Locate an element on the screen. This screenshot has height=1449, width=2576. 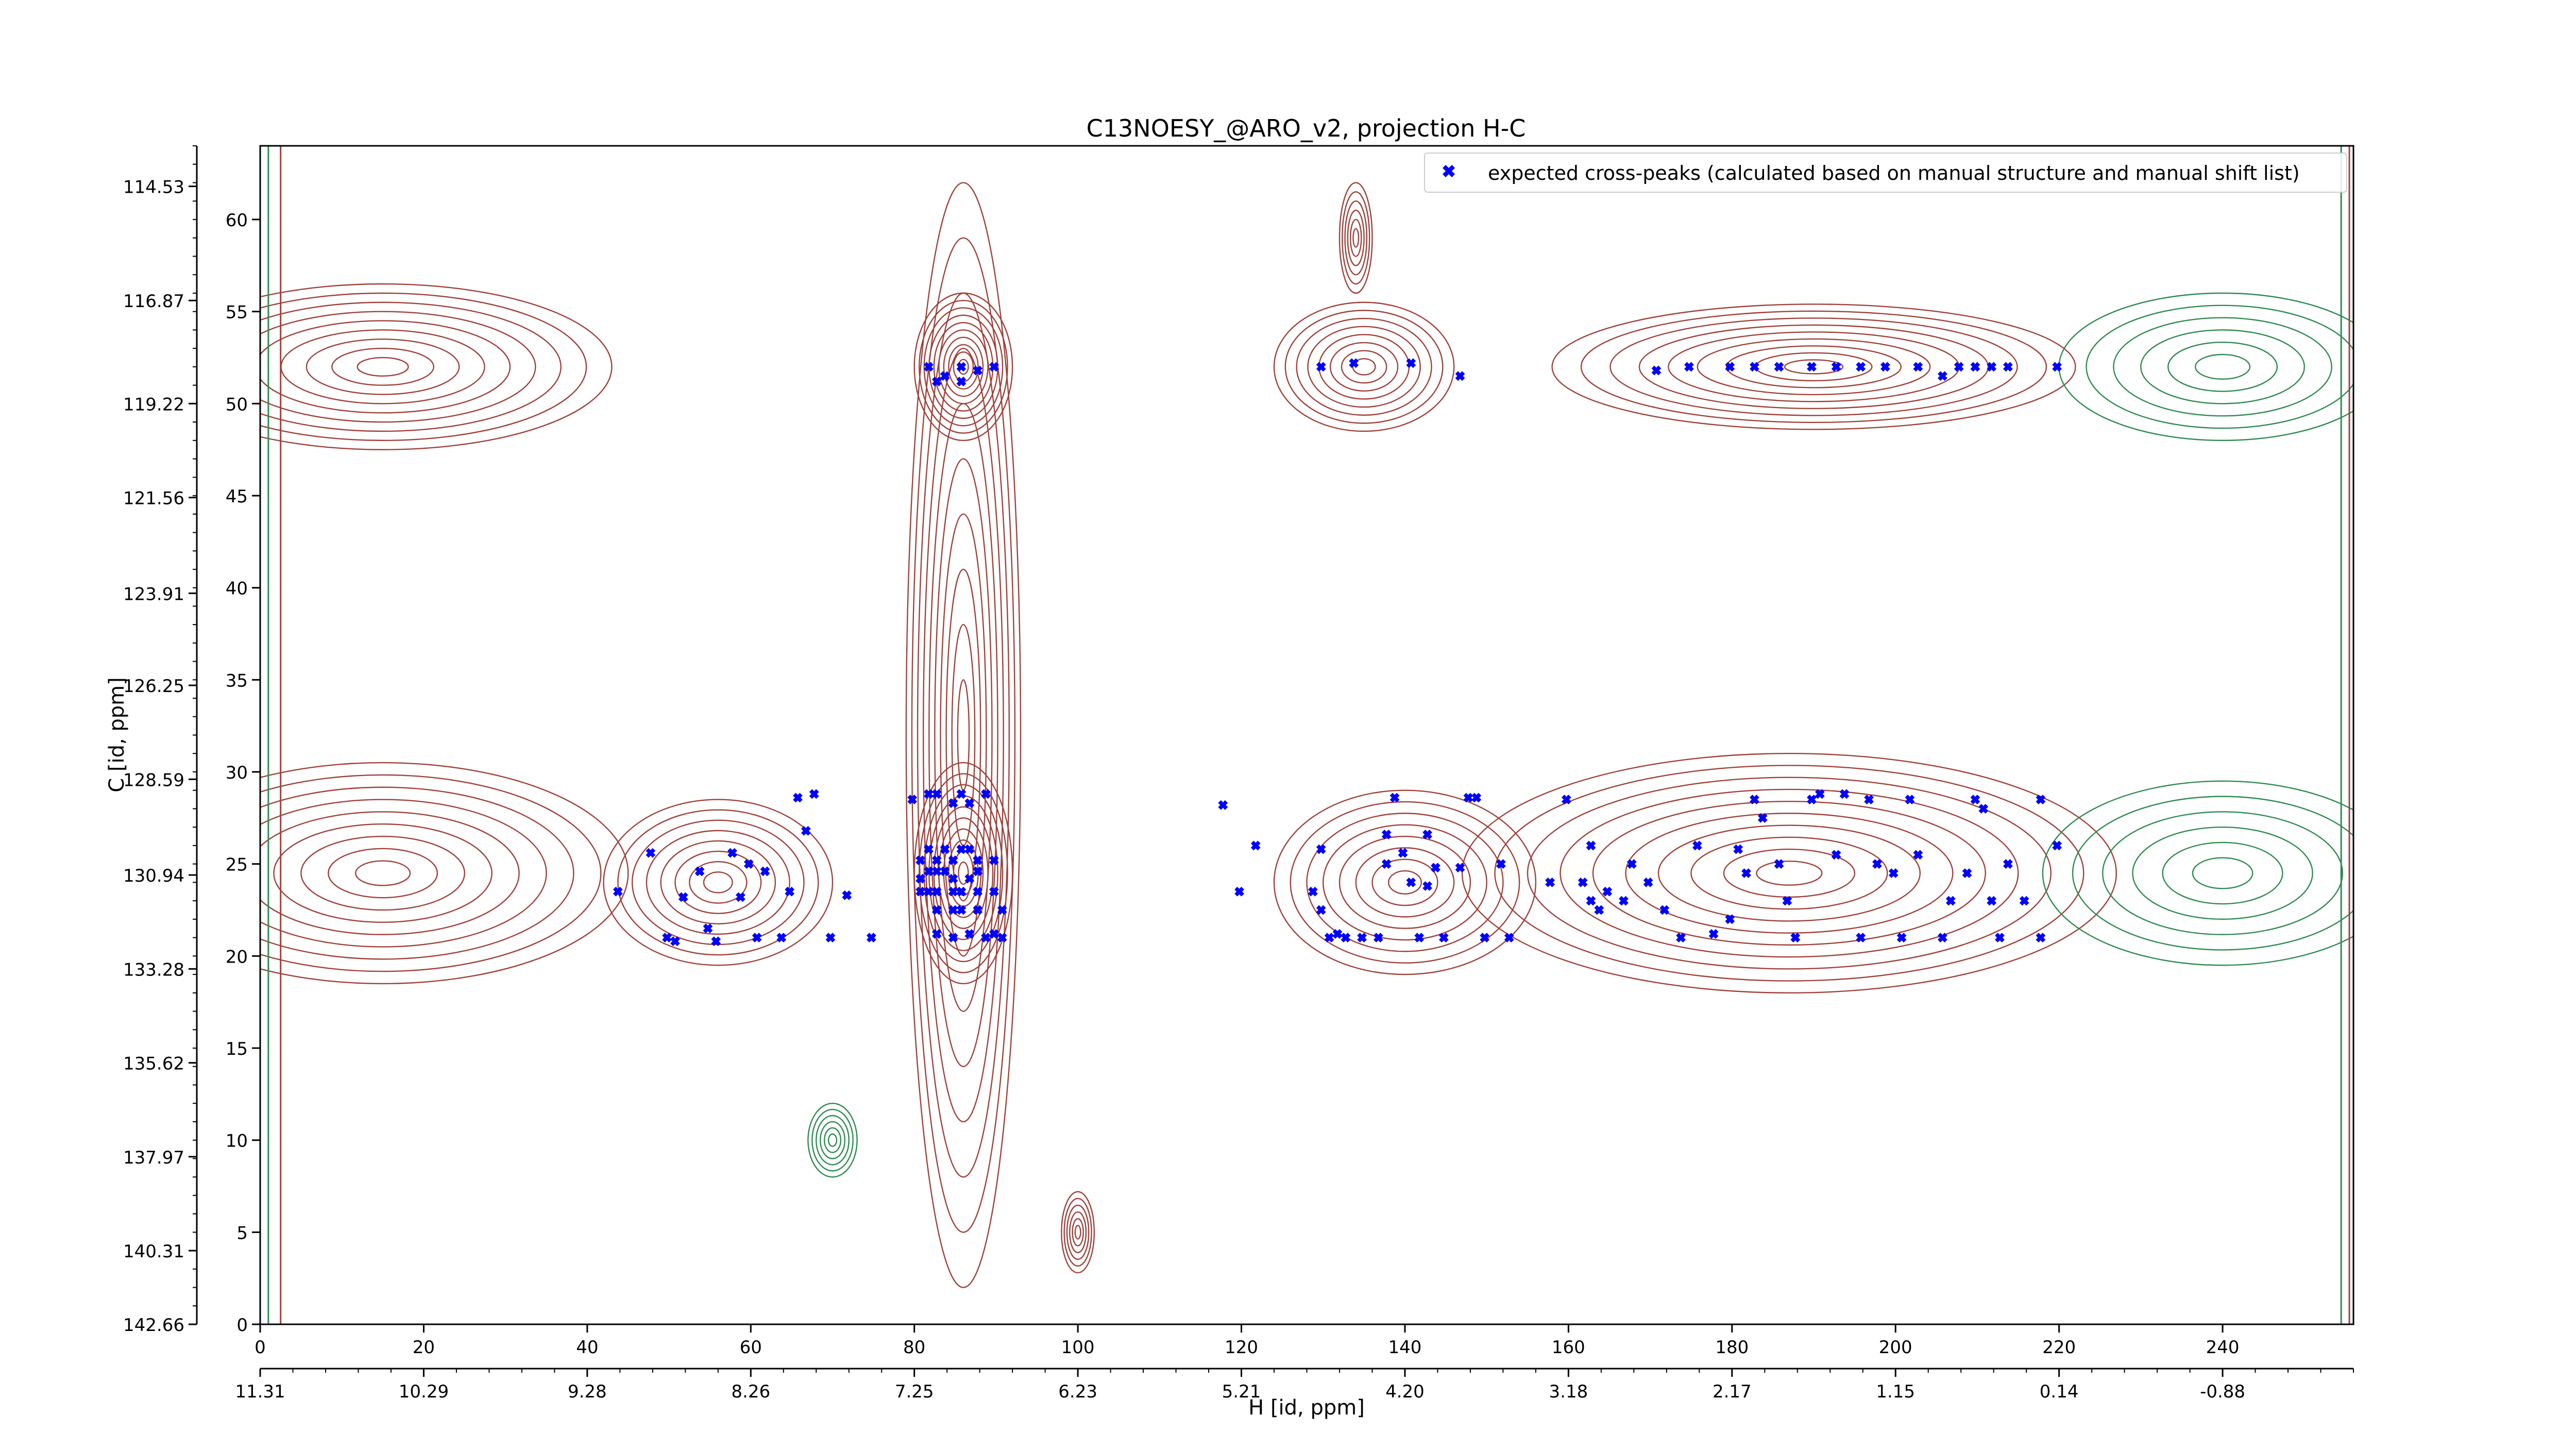
y-tick-label: 0 is located at coordinates (242, 1325).